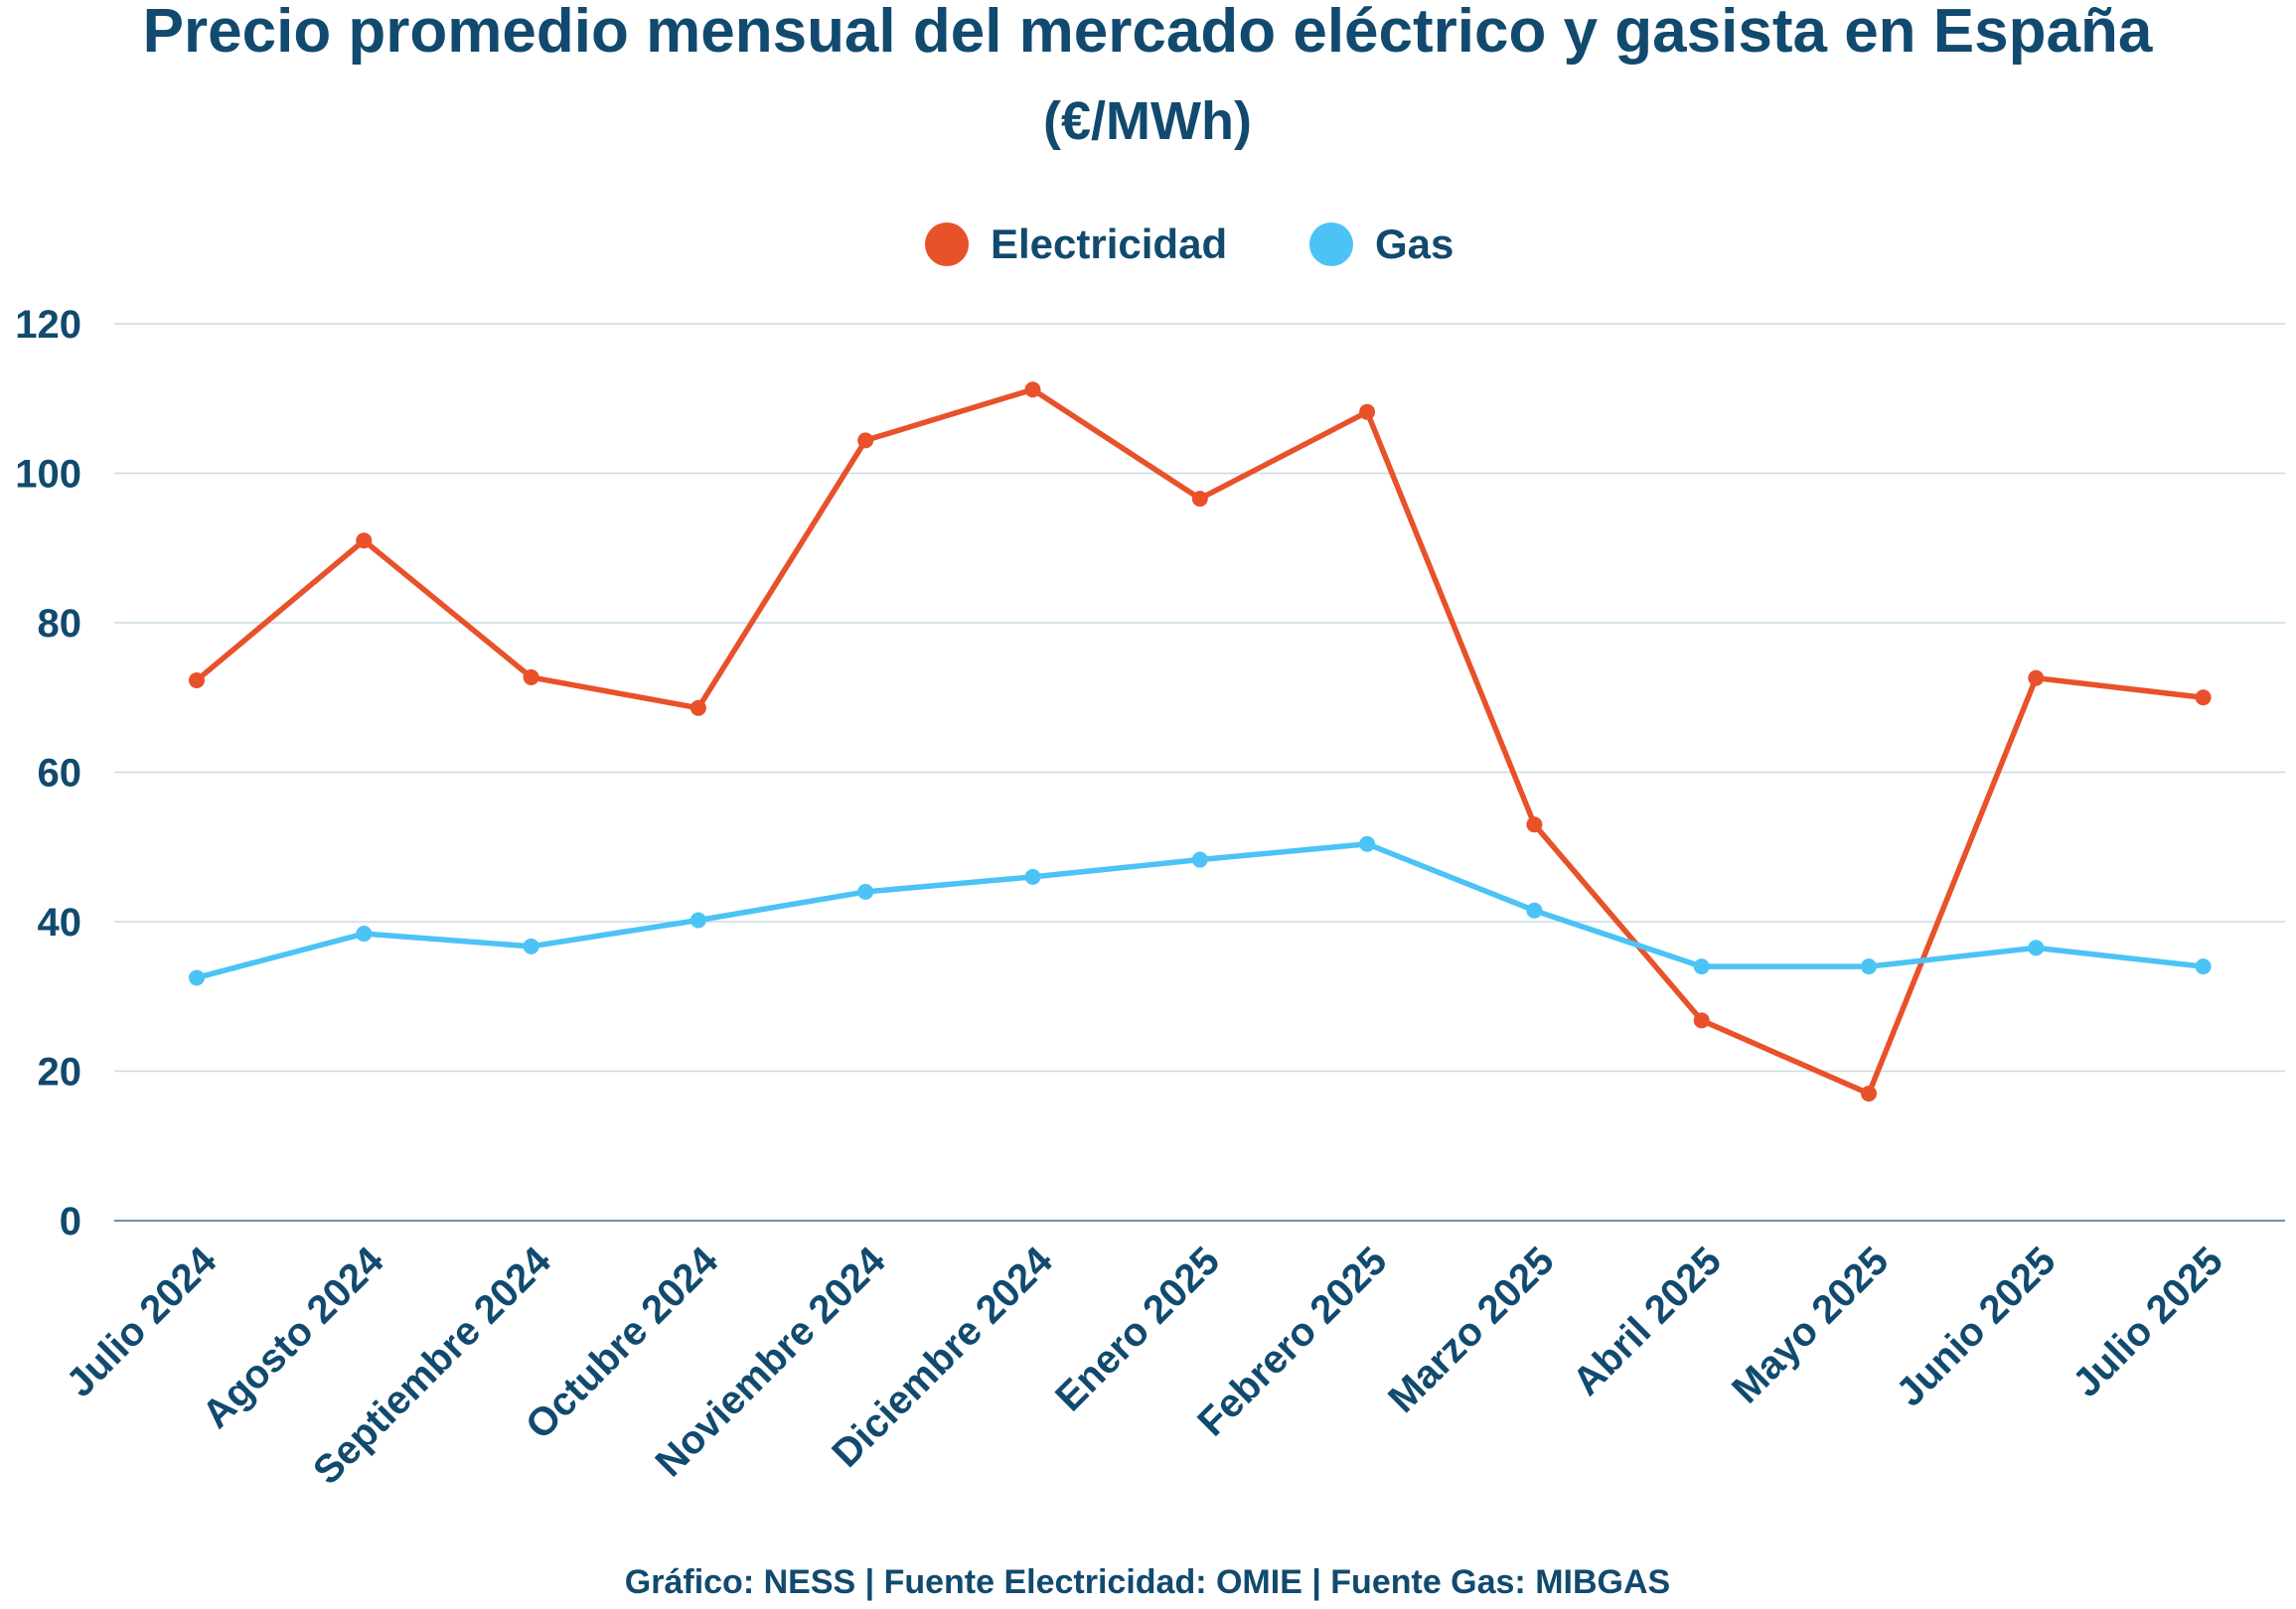  I want to click on y-tick-label: 20, so click(60, 1073).